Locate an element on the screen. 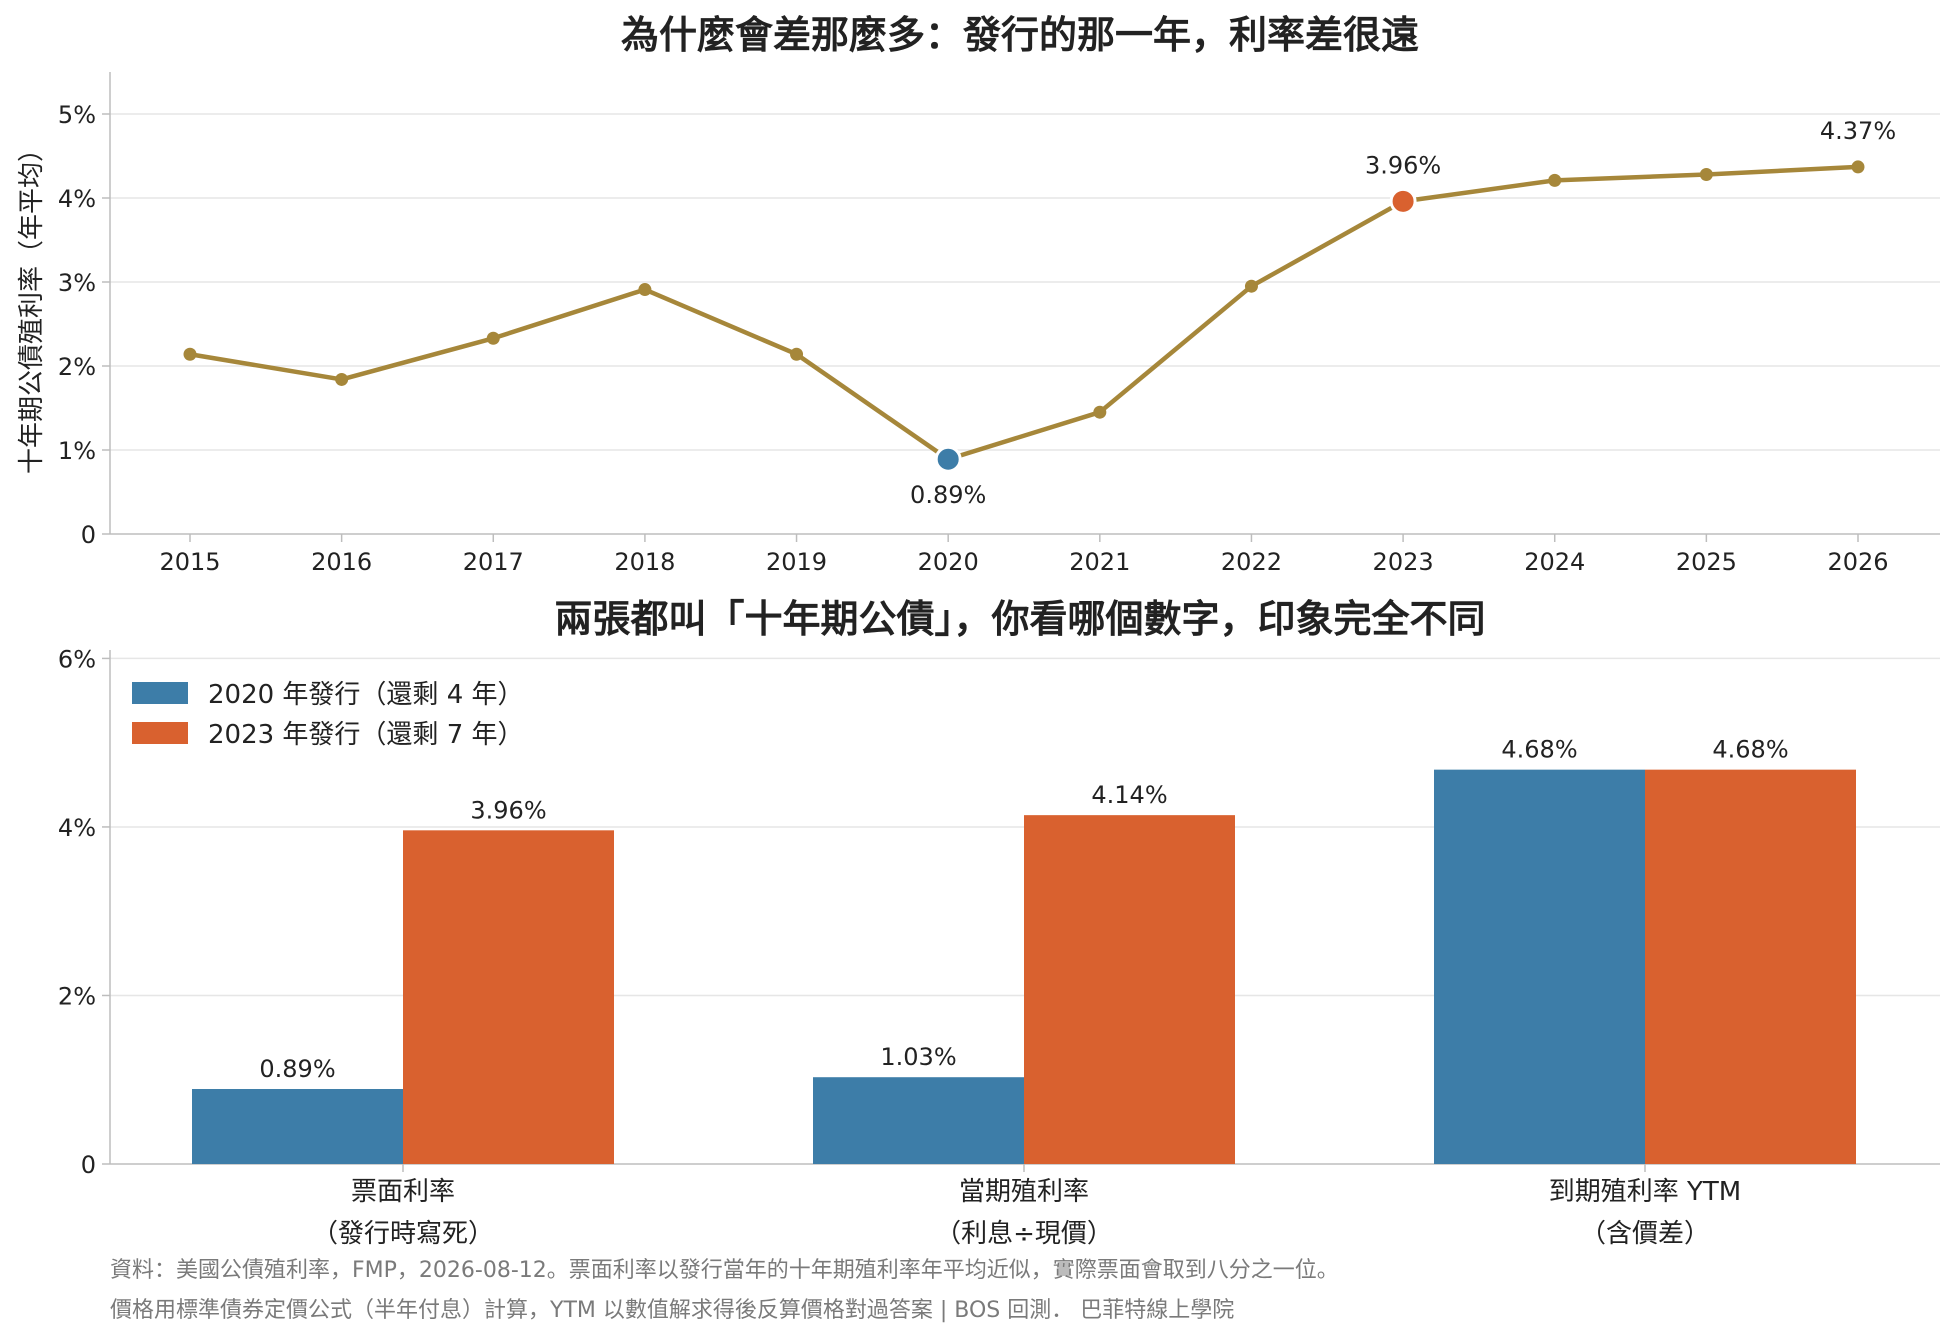  legend-label-2020: 2020 年發行（還剩 4 年） is located at coordinates (366, 695).